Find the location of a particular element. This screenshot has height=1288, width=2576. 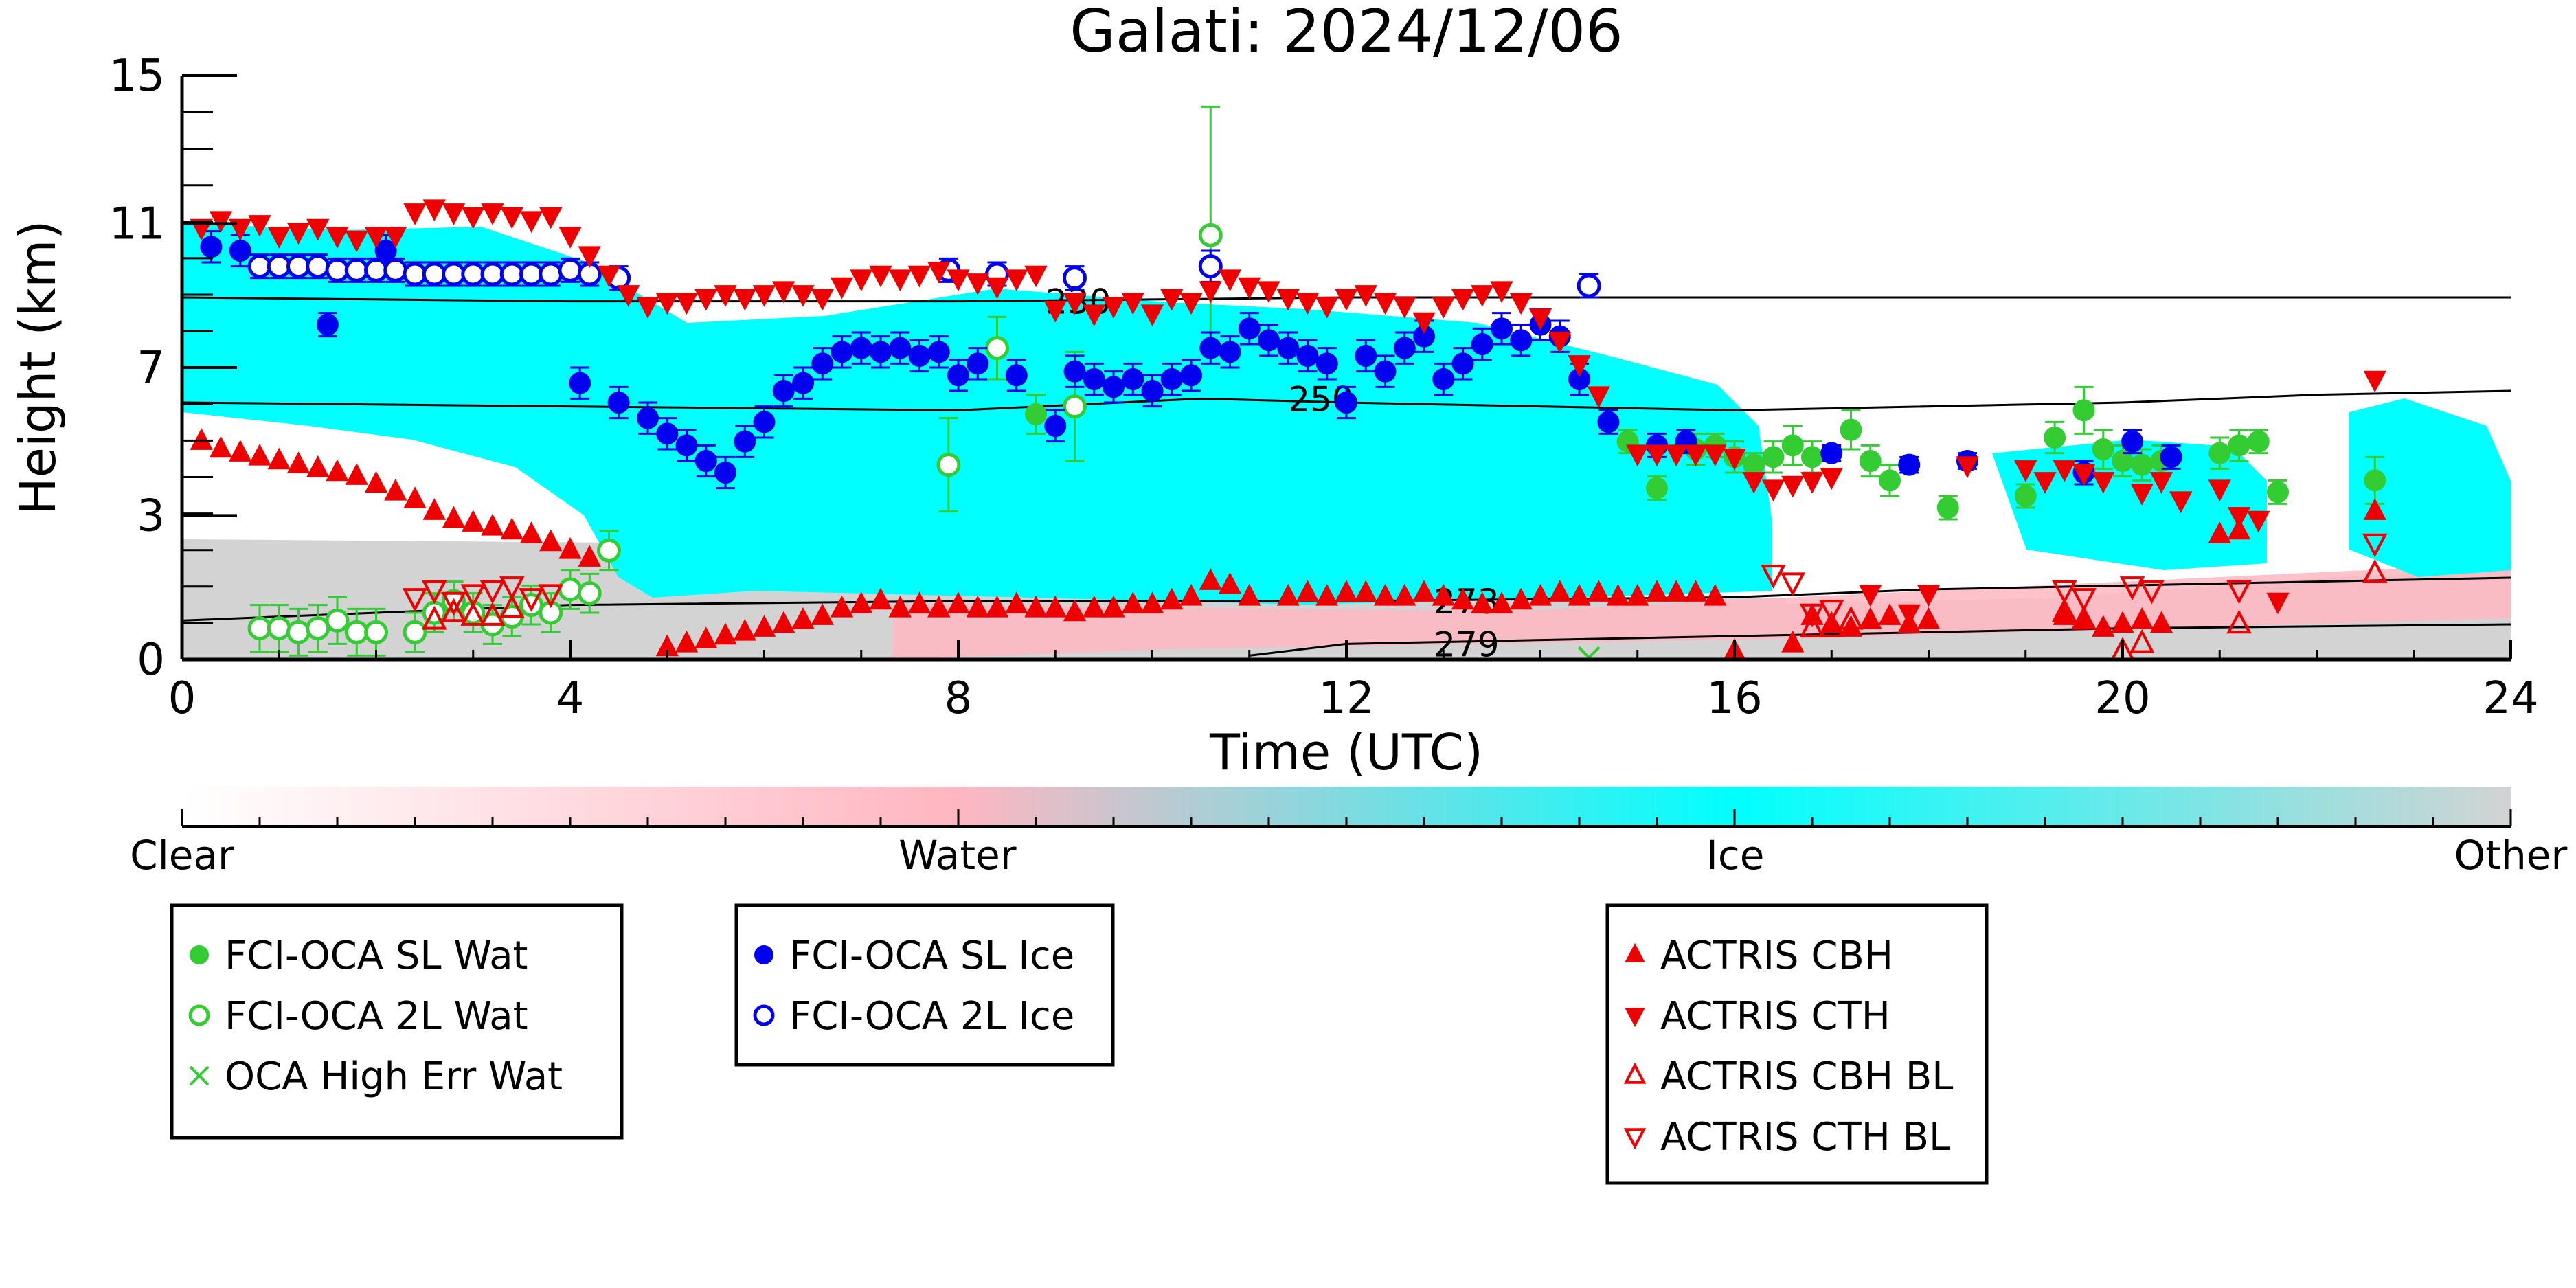

legend-marker-fci-oca-sl-ice is located at coordinates (763, 954).